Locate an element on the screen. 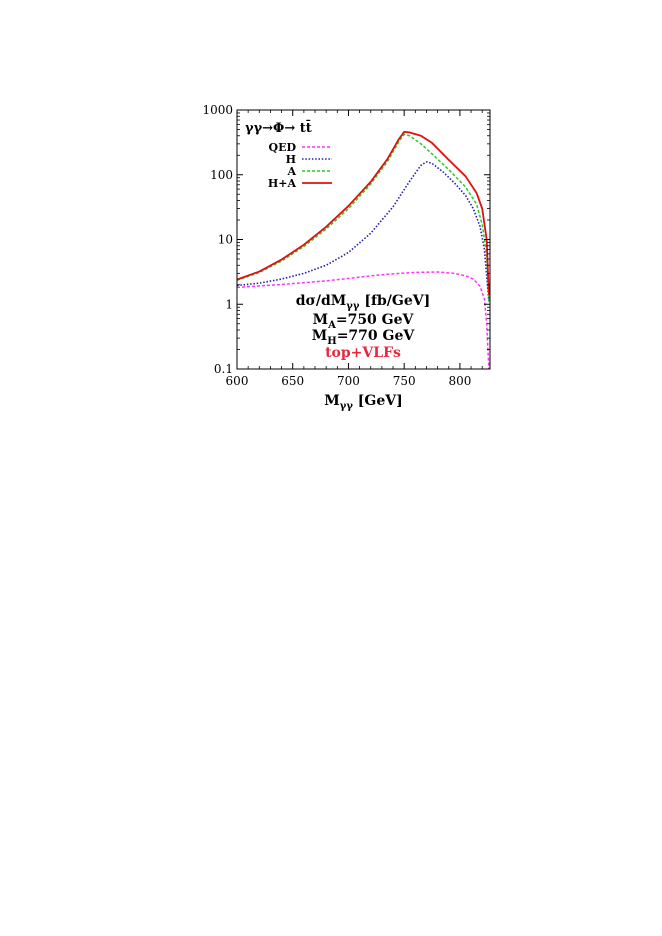  series-line-qed is located at coordinates (363, 320).